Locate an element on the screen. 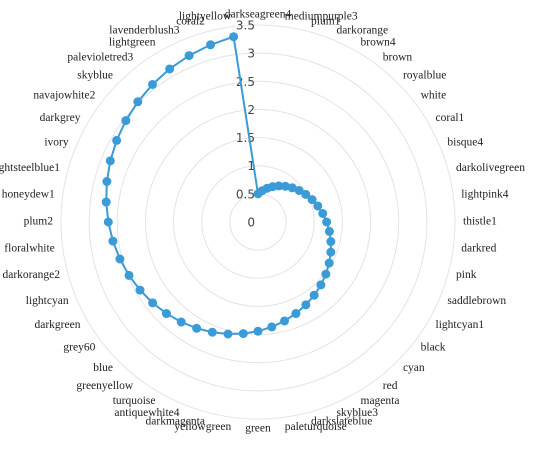  category-label: brown4 is located at coordinates (378, 42).